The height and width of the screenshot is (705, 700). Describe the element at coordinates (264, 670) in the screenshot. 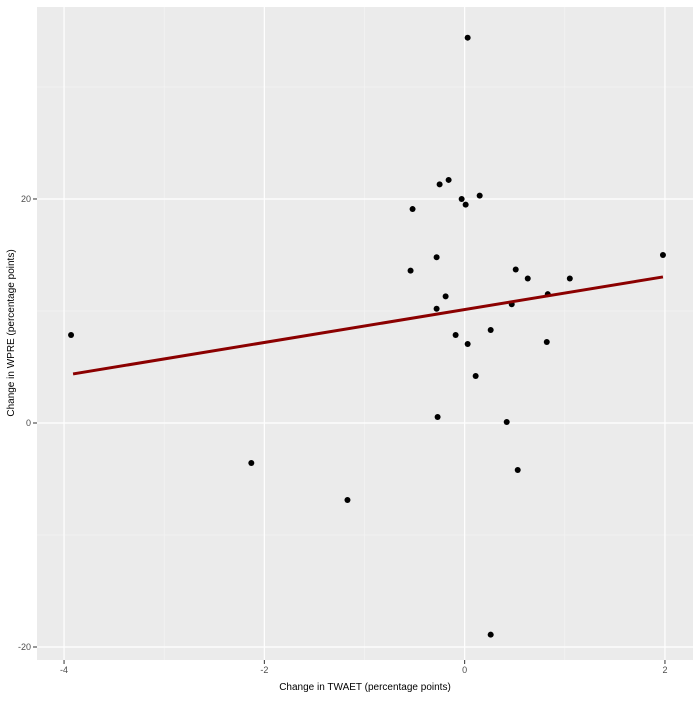

I see `x-tick-label: -2` at that location.